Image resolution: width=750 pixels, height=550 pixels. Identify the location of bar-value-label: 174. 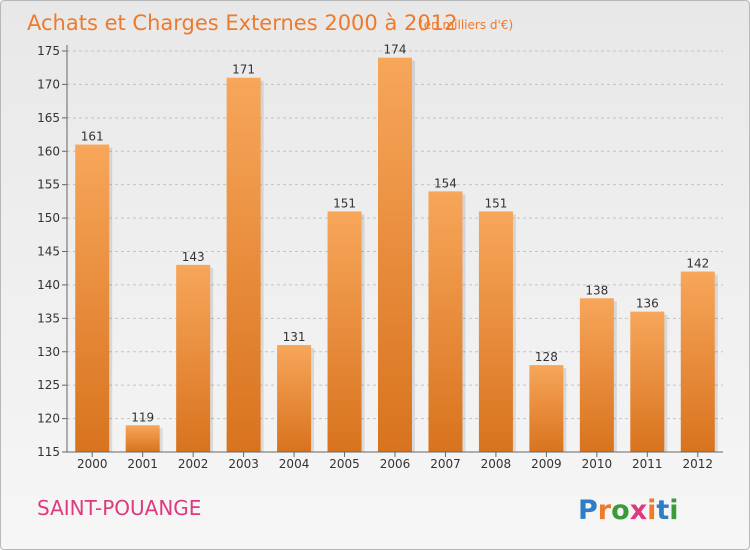
(395, 50).